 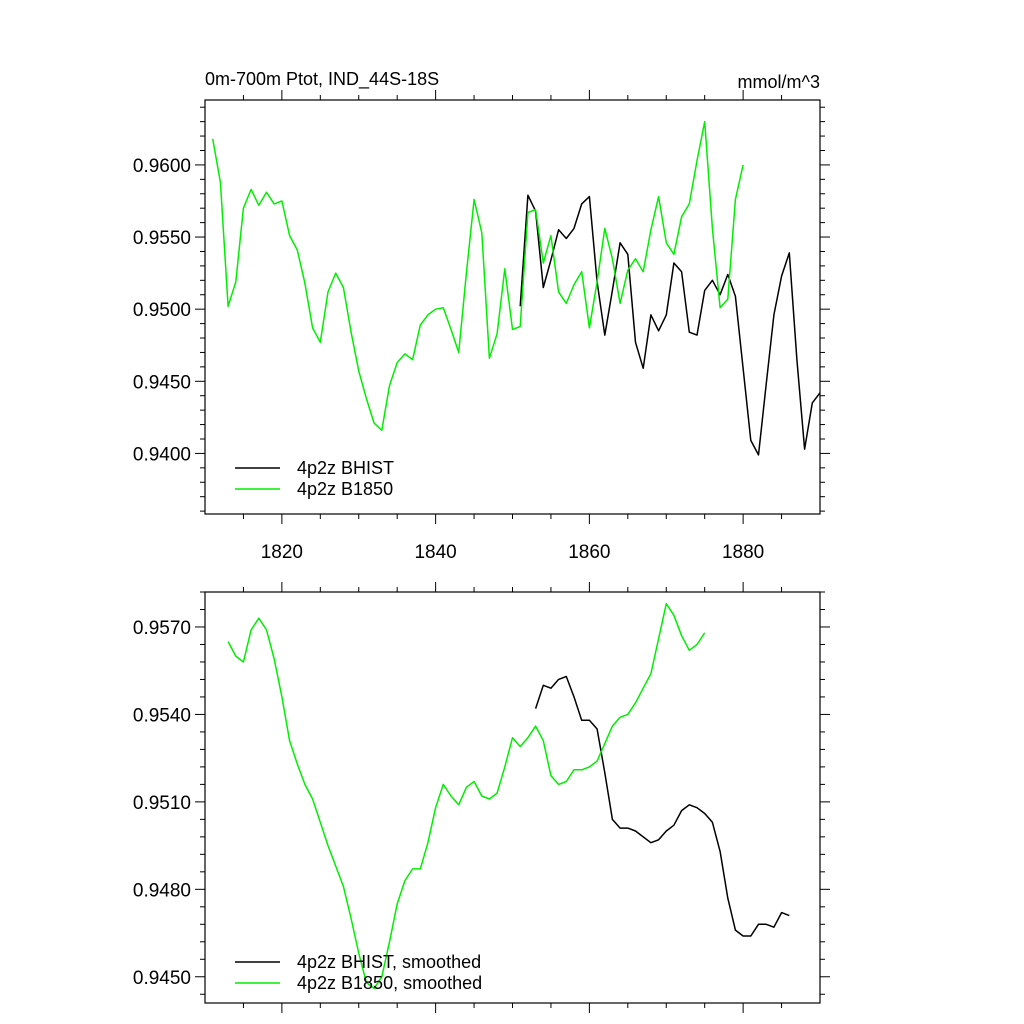 What do you see at coordinates (662, 806) in the screenshot?
I see `bottom-series-line-bhist` at bounding box center [662, 806].